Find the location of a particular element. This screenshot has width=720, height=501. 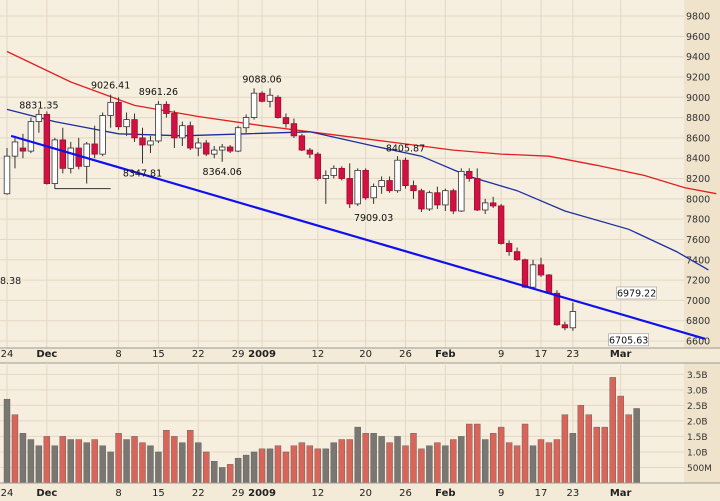

volume-x-tick-label: 22 is located at coordinates (198, 493).